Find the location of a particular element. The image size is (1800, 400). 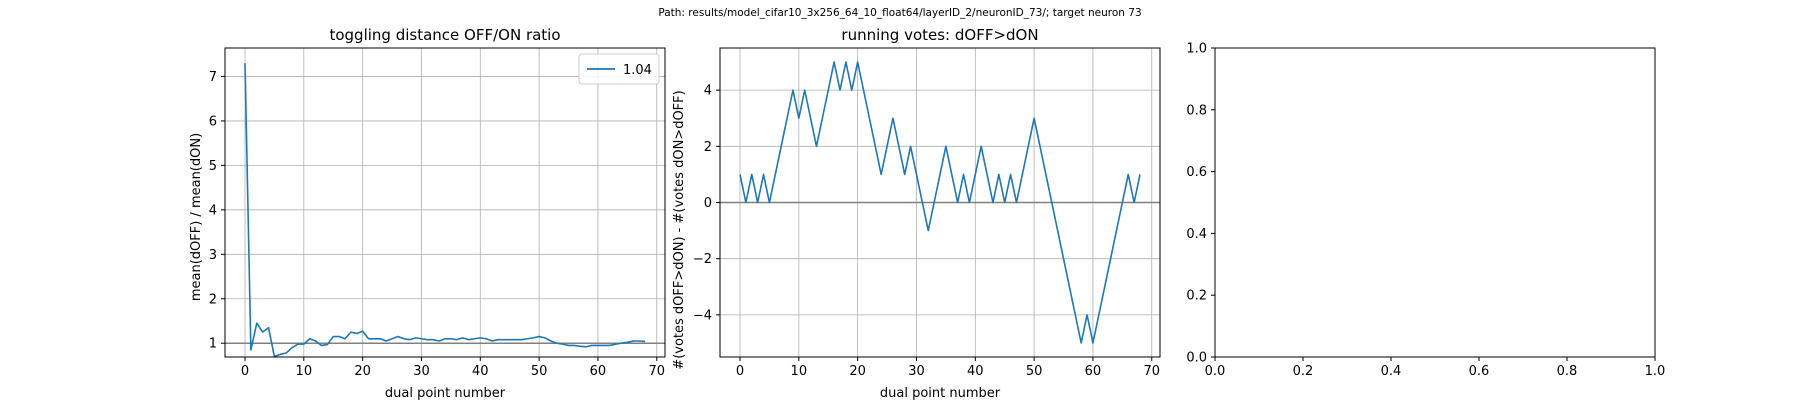

ratio-x-tick-label: 40 is located at coordinates (480, 371).